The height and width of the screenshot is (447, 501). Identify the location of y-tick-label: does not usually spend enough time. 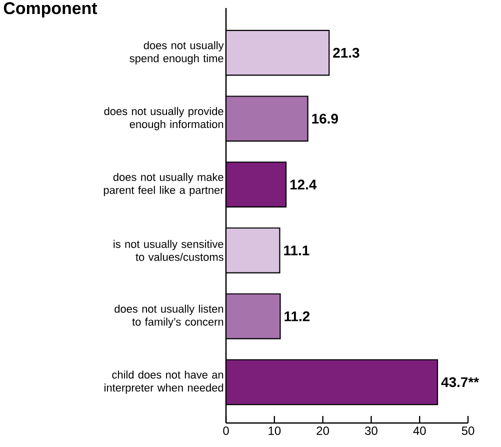
(177, 52).